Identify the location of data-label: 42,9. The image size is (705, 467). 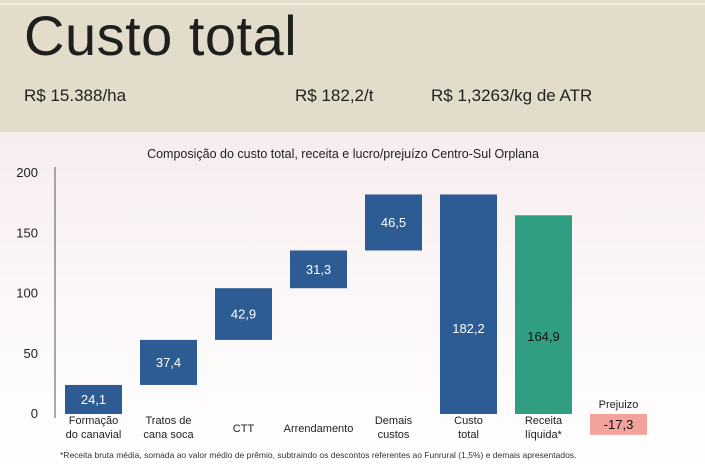
(243, 314).